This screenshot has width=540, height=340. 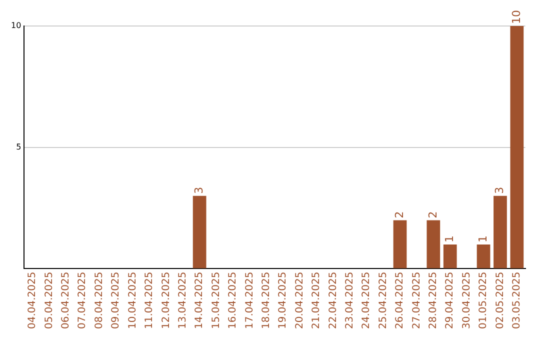 I want to click on x-tick-label: 23.04.2025, so click(x=350, y=301).